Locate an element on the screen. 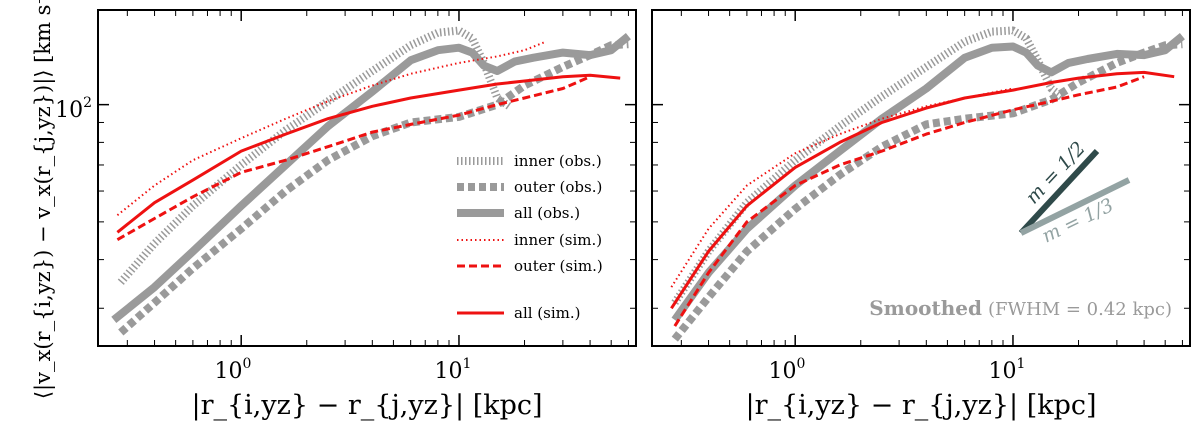  legend-item-all-sim: all (sim.) is located at coordinates (519, 313).